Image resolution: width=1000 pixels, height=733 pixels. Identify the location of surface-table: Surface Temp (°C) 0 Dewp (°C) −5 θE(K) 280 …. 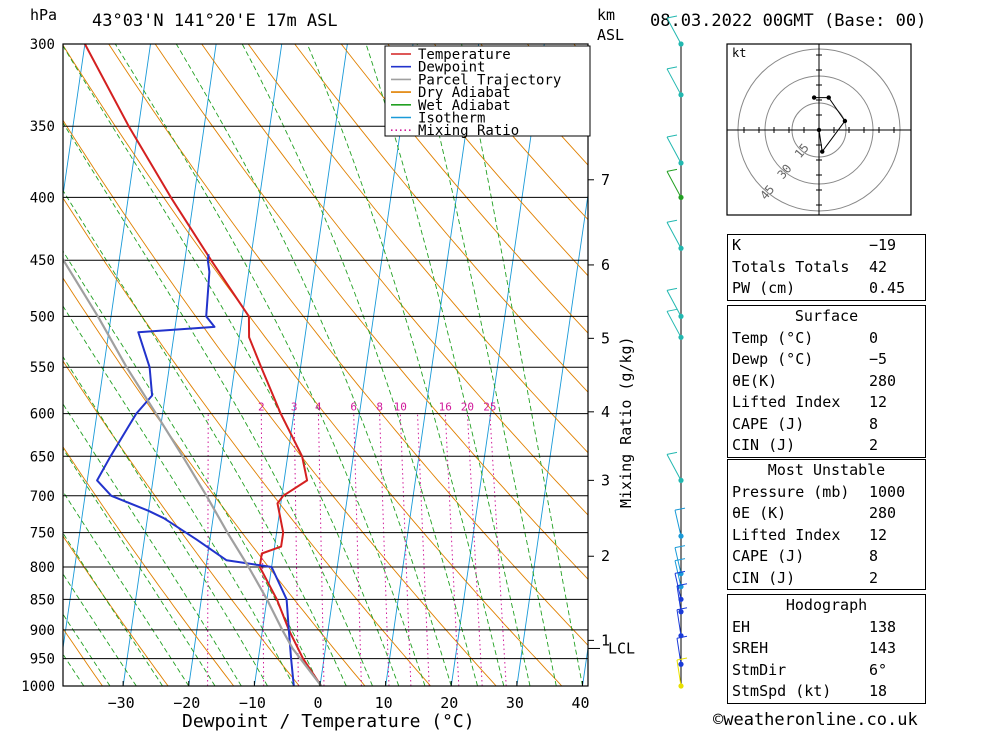
(826, 381).